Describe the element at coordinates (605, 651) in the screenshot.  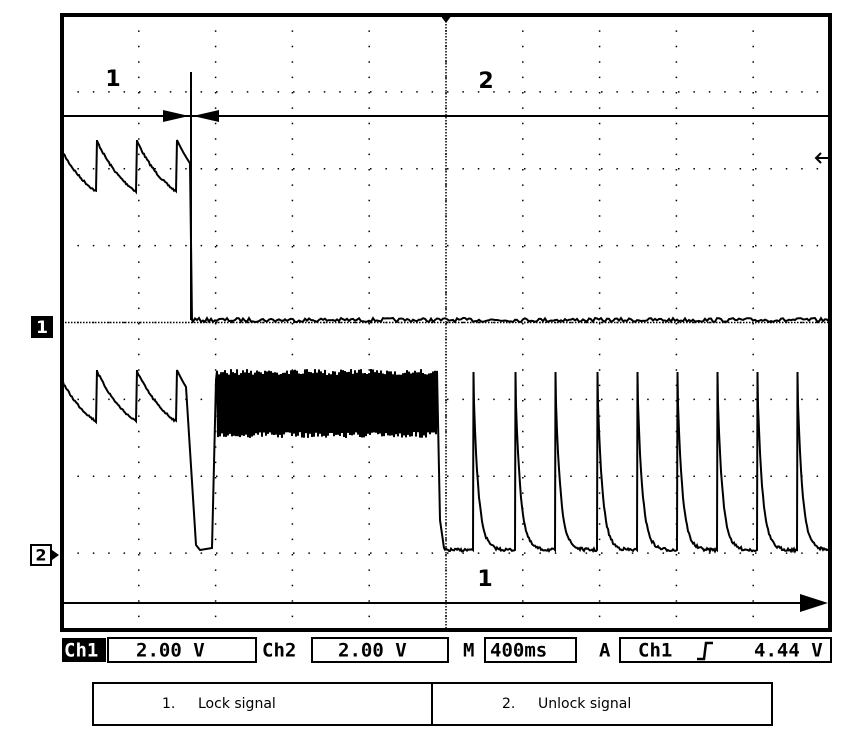
I see `trigger-label: A` at that location.